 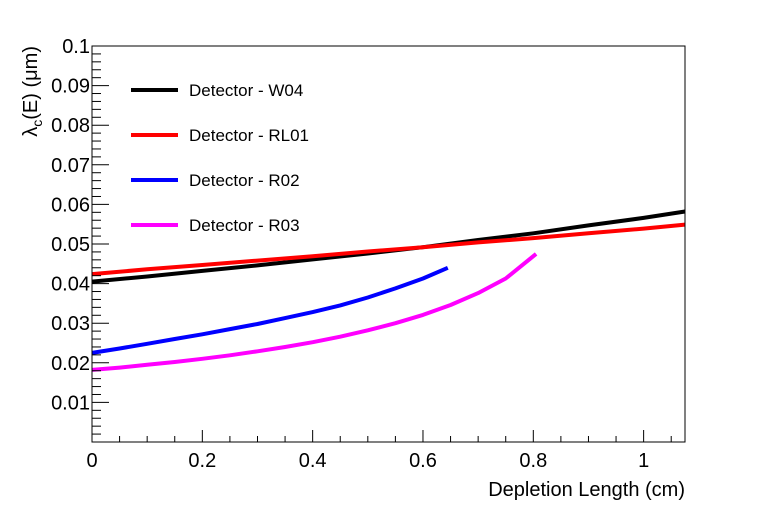 I want to click on y-axis-title-rest: (E) (μm), so click(x=31, y=83).